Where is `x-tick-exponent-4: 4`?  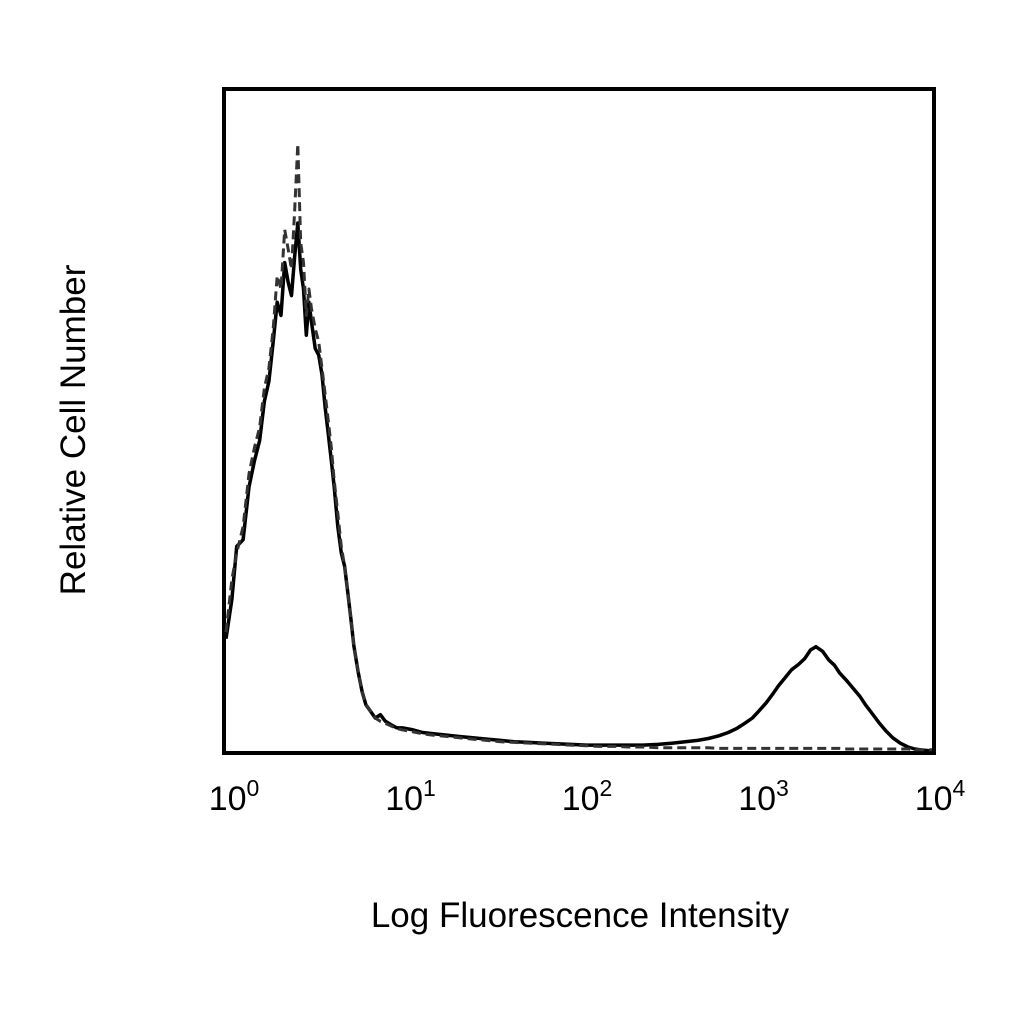
x-tick-exponent-4: 4 is located at coordinates (959, 788).